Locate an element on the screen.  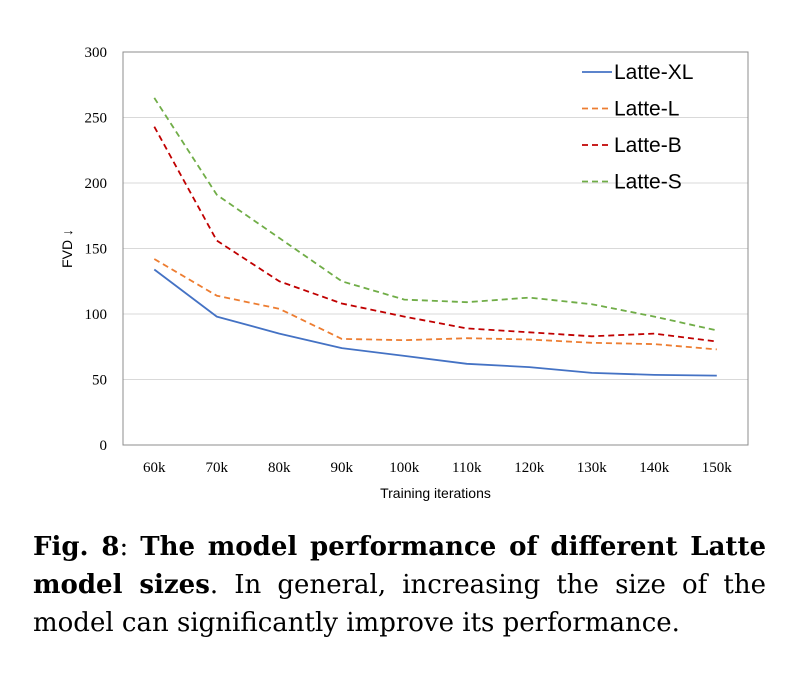
y-tick-label: 150 is located at coordinates (96, 250).